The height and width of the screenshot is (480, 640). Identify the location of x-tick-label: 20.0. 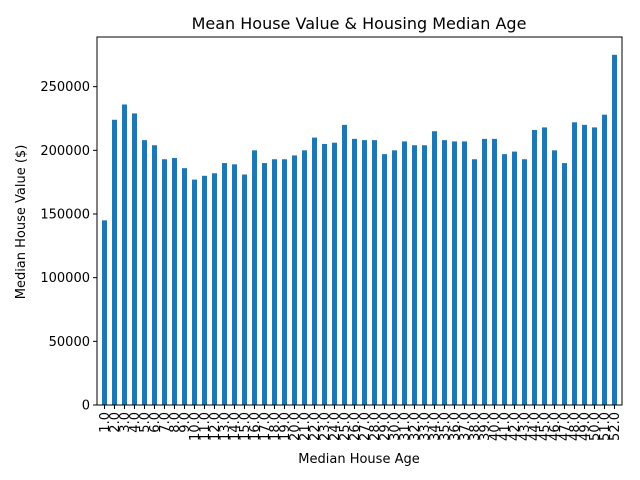
(295, 426).